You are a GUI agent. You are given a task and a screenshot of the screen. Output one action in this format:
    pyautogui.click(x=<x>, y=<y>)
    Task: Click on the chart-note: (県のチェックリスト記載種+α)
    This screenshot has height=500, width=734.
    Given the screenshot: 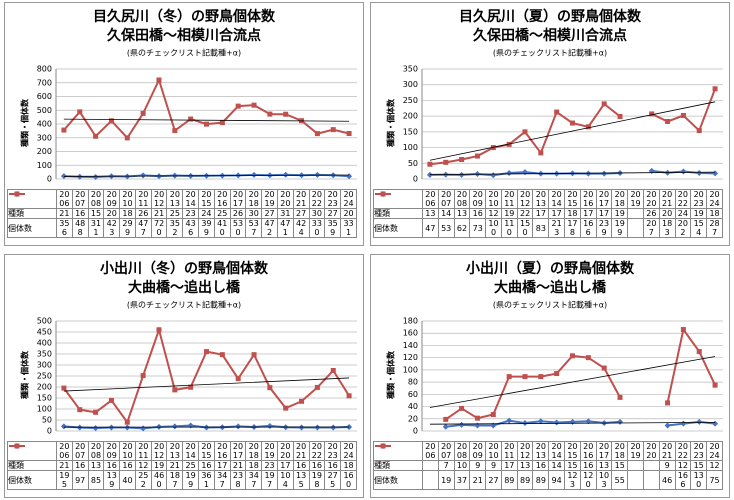 What is the action you would take?
    pyautogui.click(x=550, y=53)
    